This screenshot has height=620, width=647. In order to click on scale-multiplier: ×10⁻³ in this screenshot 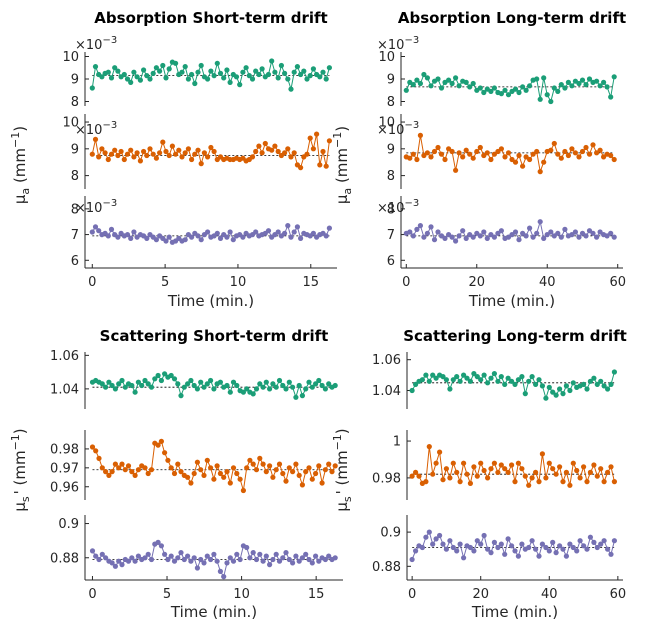, I will do `click(398, 129)`.